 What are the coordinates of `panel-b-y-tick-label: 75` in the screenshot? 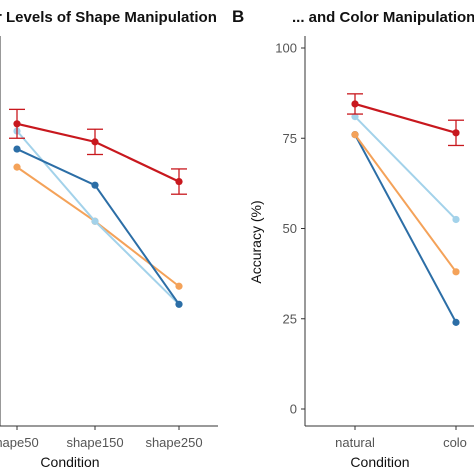 It's located at (290, 138).